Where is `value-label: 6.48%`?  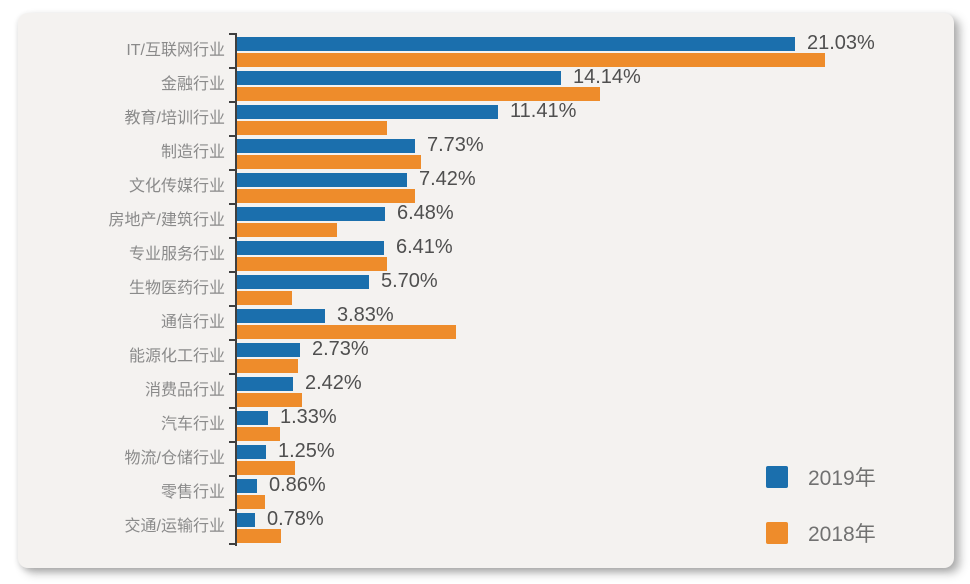 value-label: 6.48% is located at coordinates (425, 213).